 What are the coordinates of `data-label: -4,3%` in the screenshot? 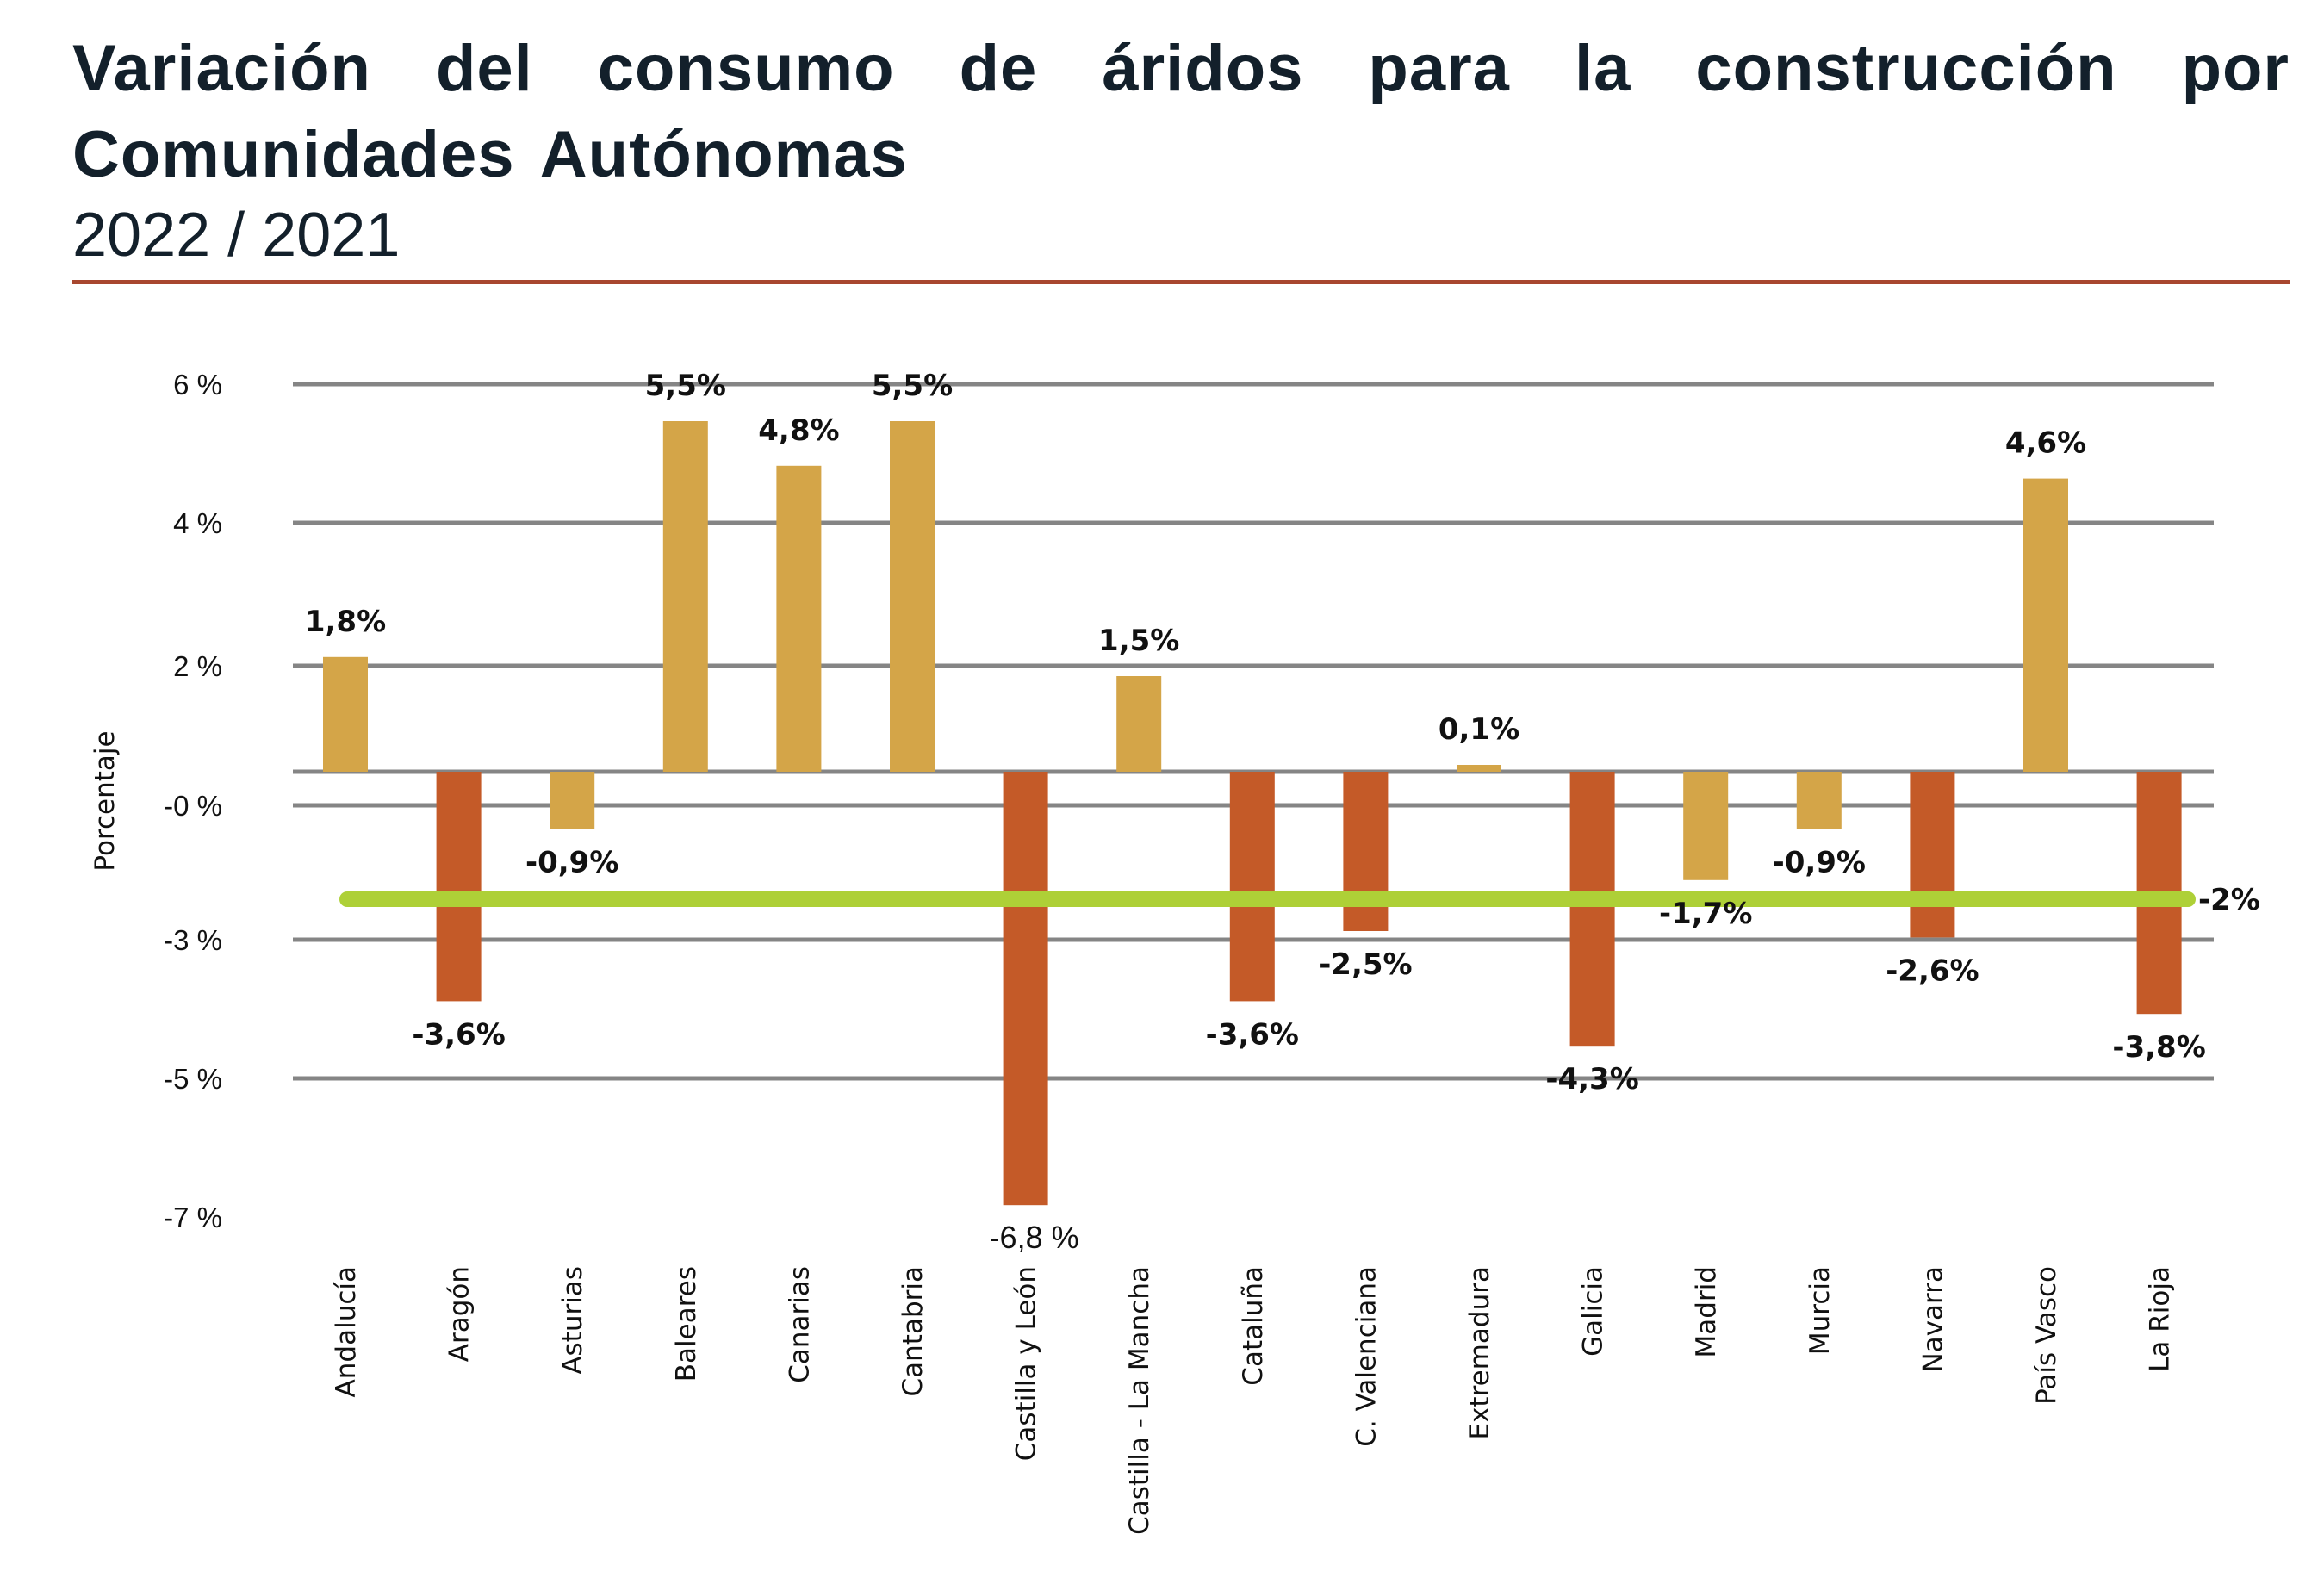 It's located at (1591, 1079).